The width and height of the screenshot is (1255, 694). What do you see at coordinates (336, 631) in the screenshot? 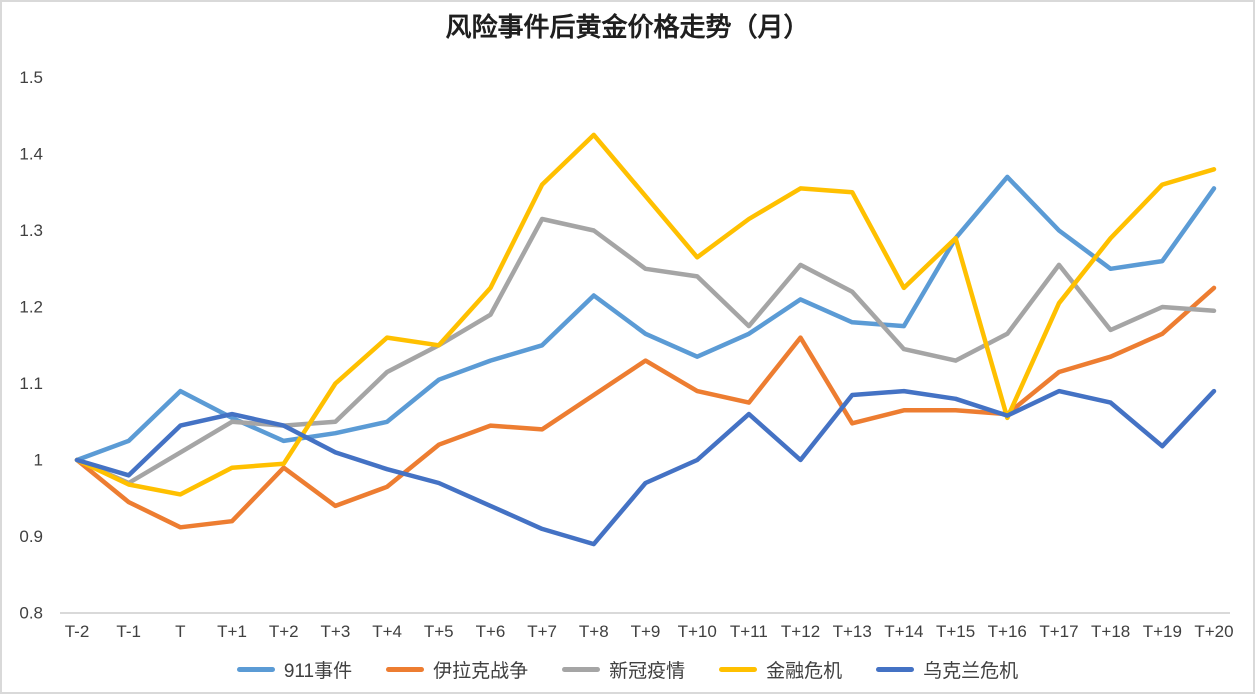
I see `x-axis-tick-label: T+3` at bounding box center [336, 631].